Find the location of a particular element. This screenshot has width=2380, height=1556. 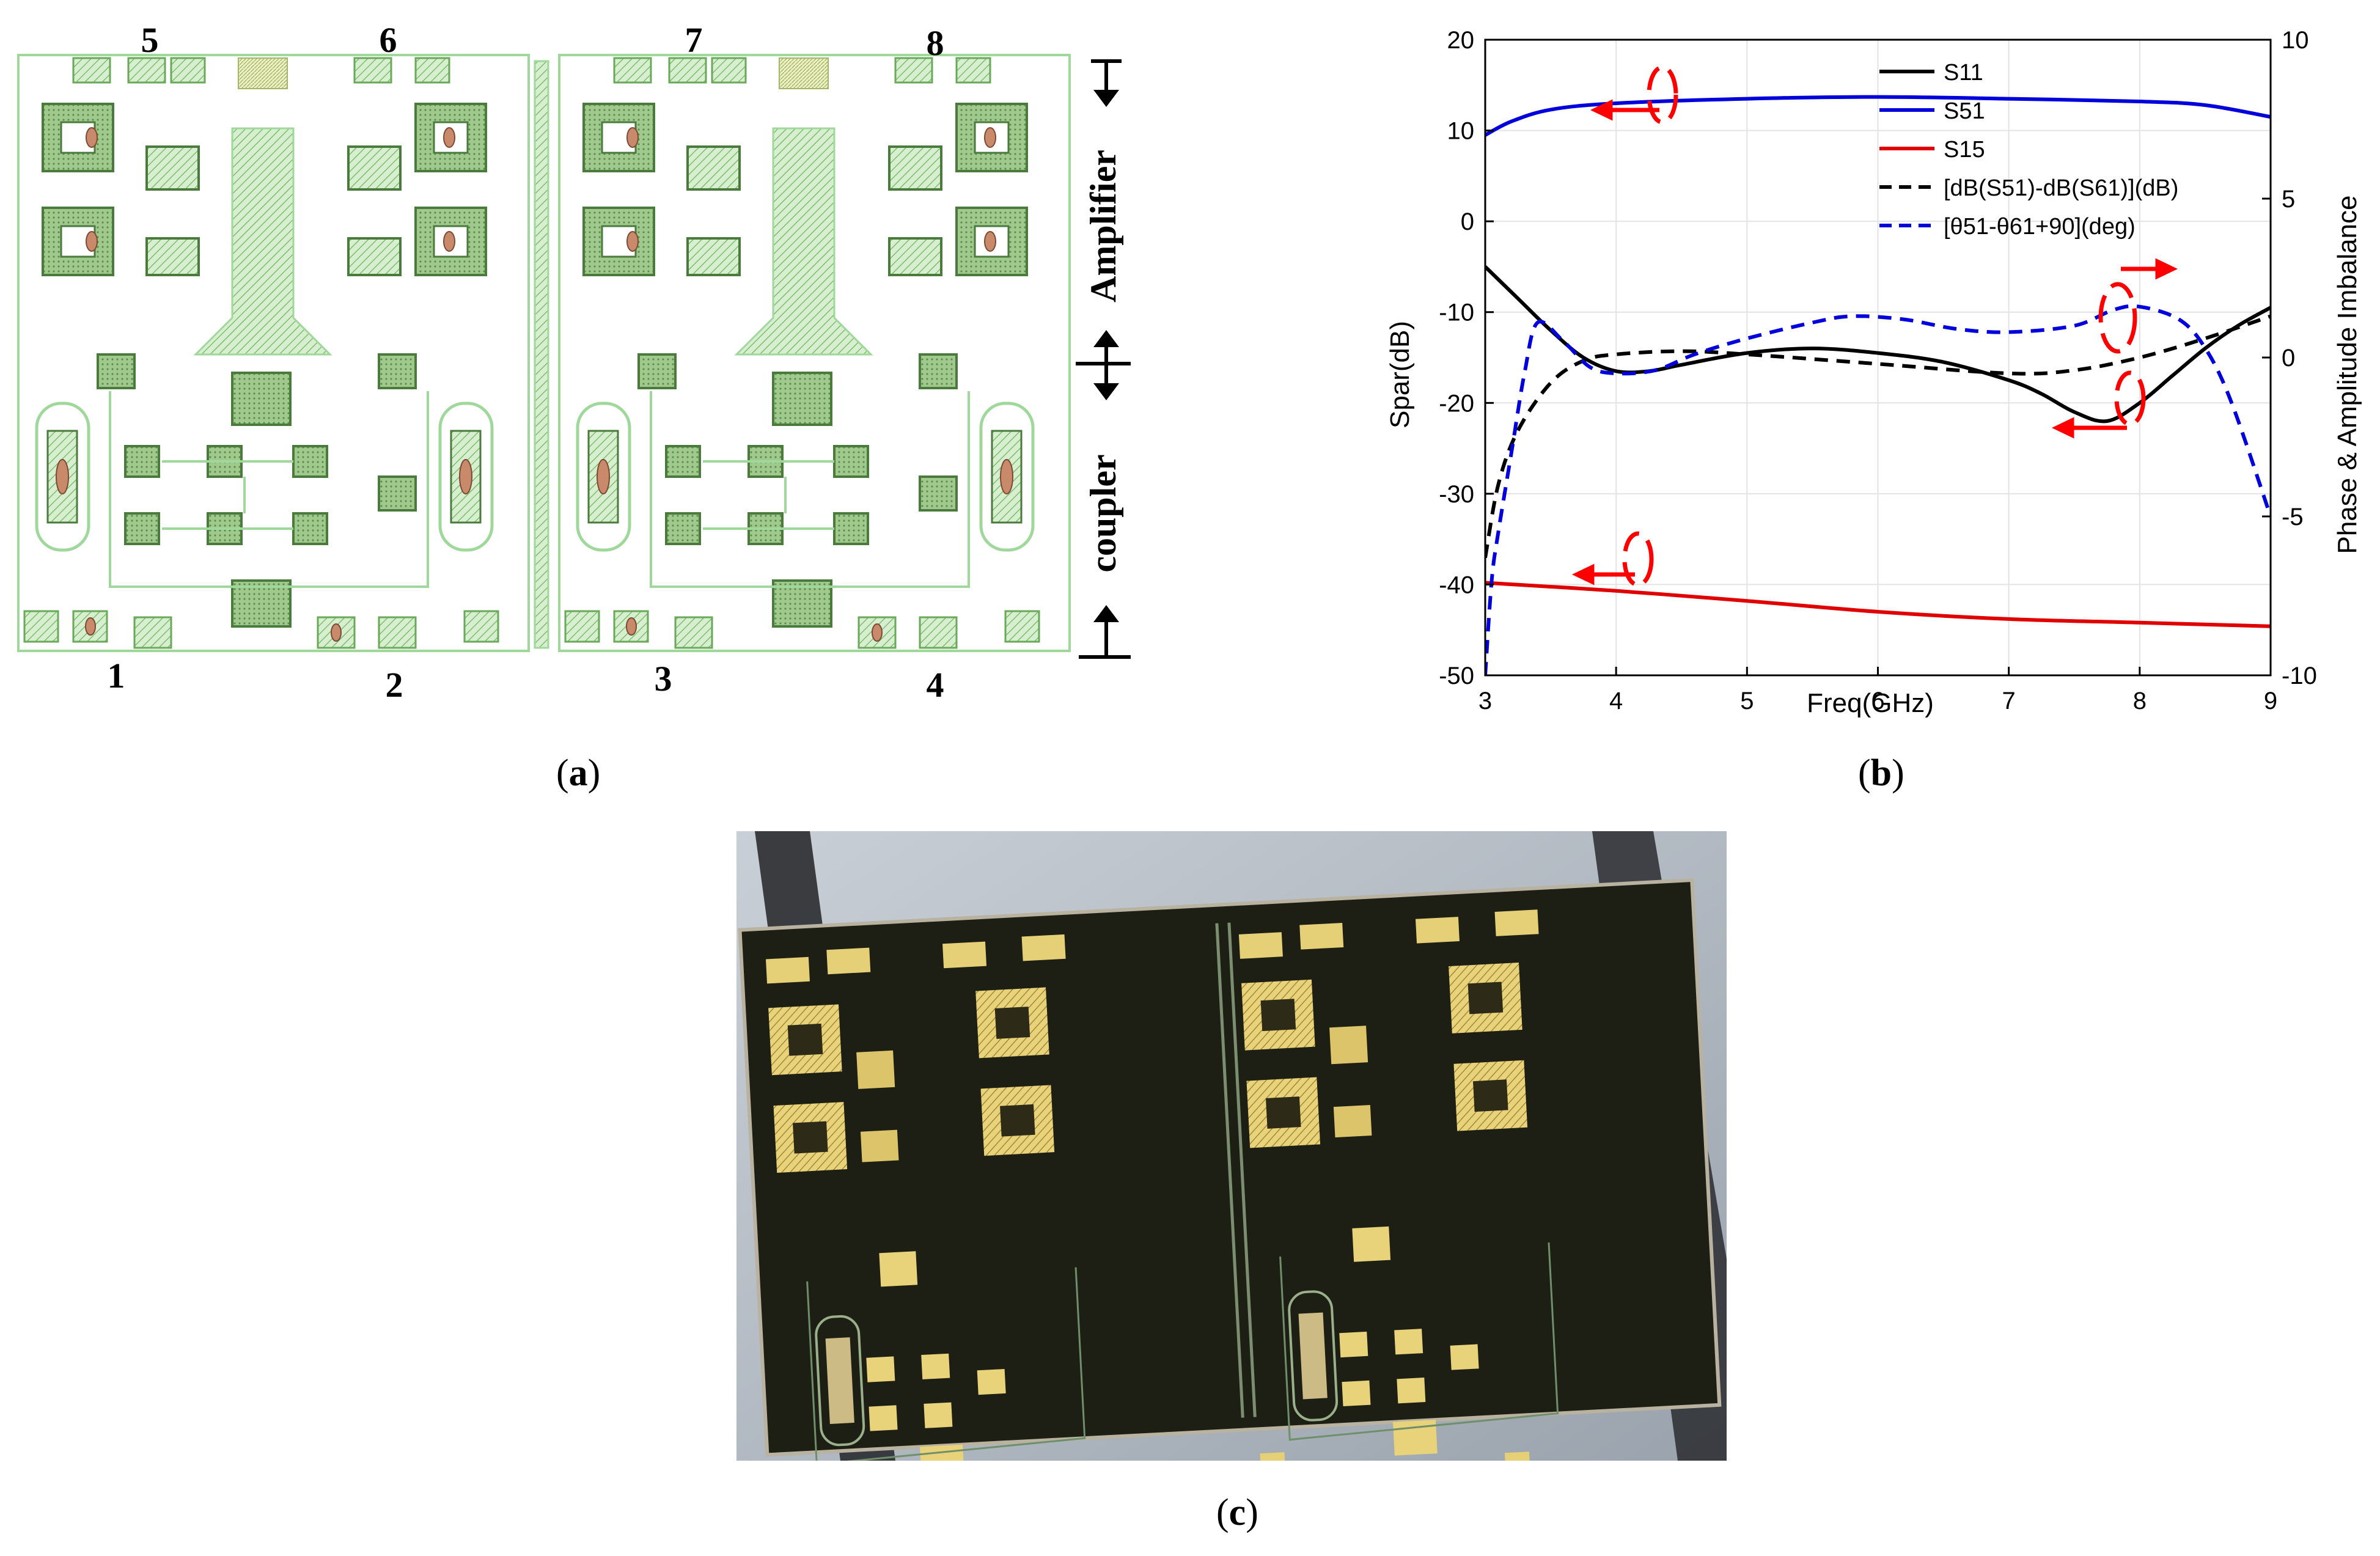

y2-tick-label: 10 is located at coordinates (2295, 40).